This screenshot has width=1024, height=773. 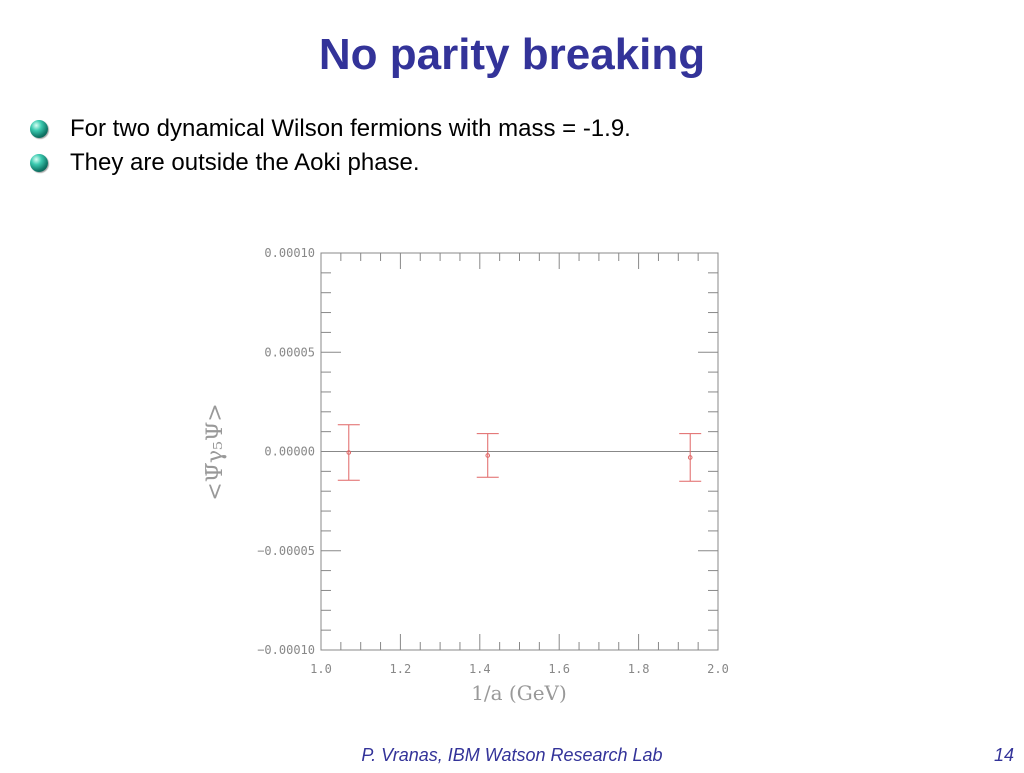 What do you see at coordinates (512, 755) in the screenshot?
I see `footer-credit: P. Vranas, IBM Watson Research Lab` at bounding box center [512, 755].